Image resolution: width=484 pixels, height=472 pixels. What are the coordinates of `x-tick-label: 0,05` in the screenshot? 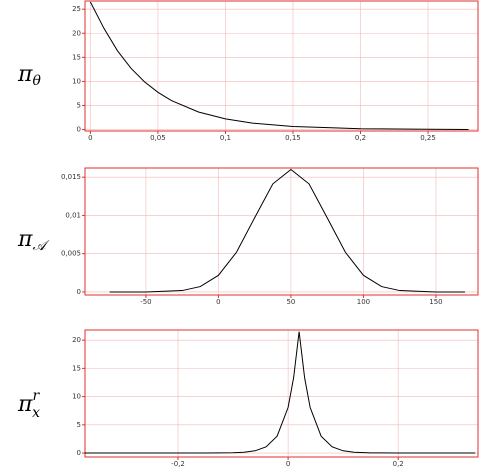 It's located at (158, 138).